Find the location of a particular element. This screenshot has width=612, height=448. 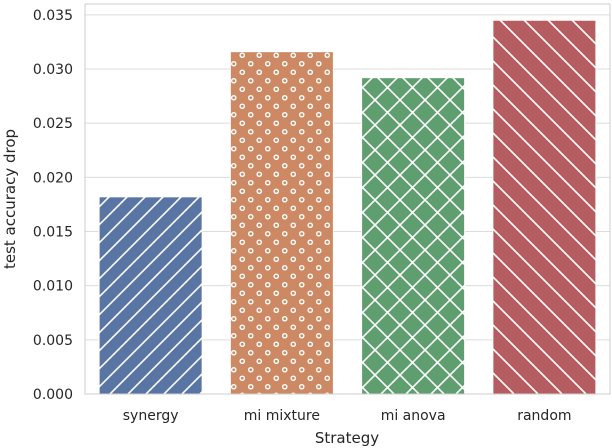

y-tick-label: 0.000 is located at coordinates (53, 395).